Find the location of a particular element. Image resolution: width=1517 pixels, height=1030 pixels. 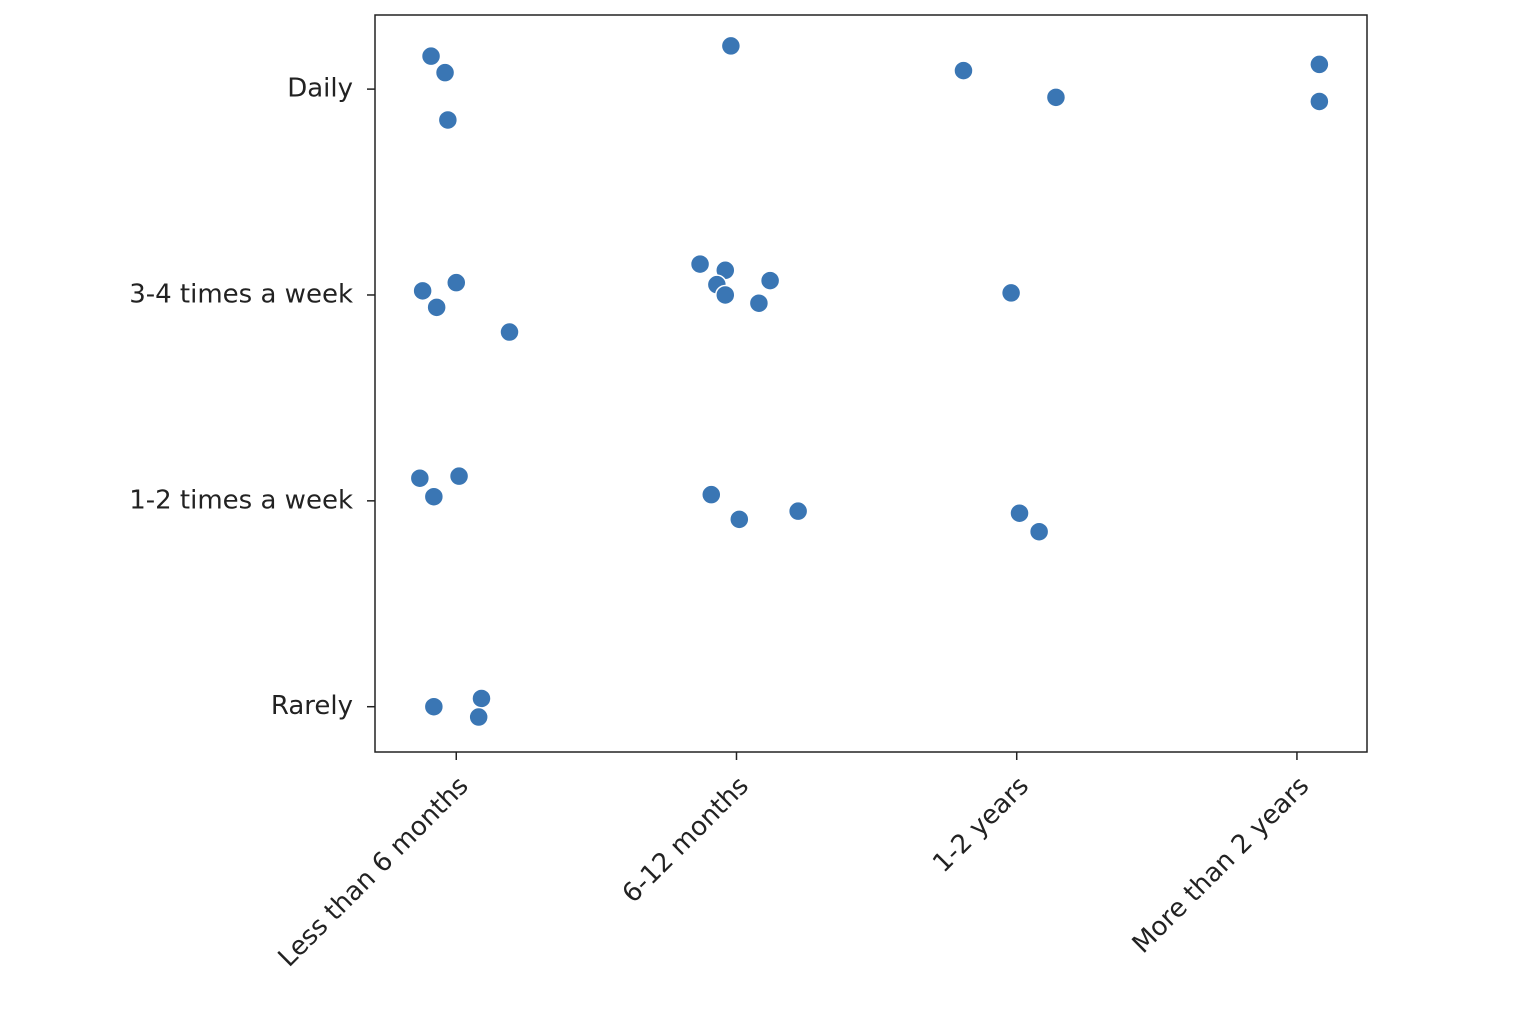

y-tick-label: 3-4 times a week is located at coordinates (241, 294).